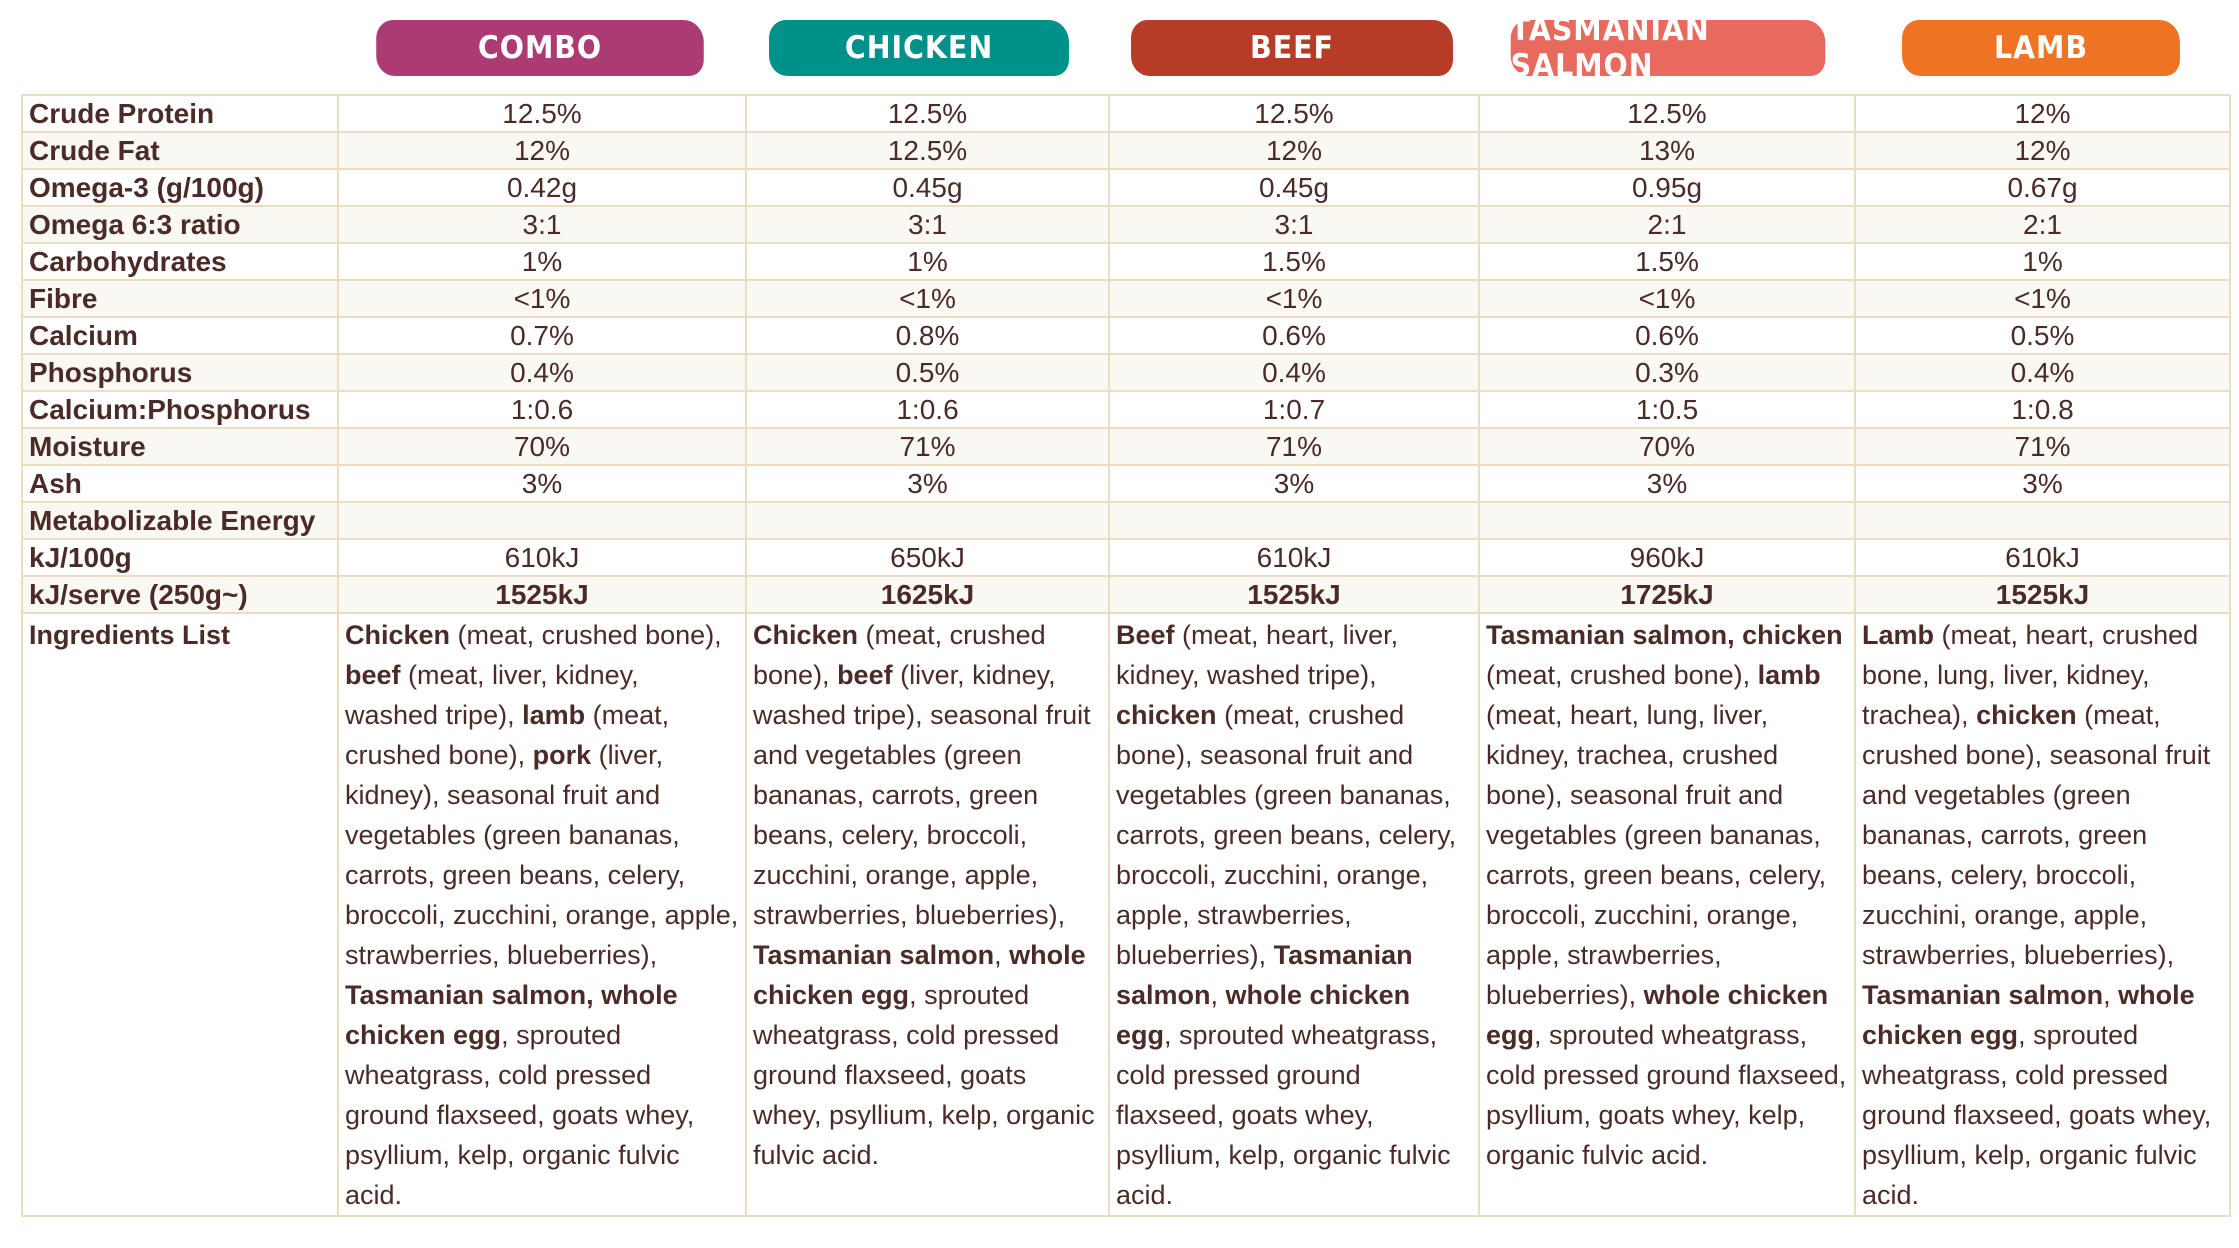  I want to click on ingredient-text: (meat, crushed bone),, so click(586, 635).